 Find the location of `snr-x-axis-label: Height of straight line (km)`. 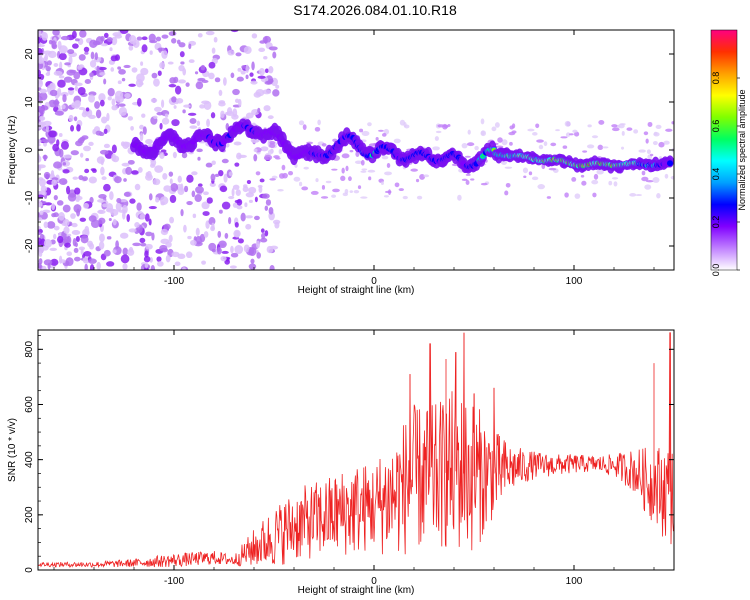

snr-x-axis-label: Height of straight line (km) is located at coordinates (356, 590).